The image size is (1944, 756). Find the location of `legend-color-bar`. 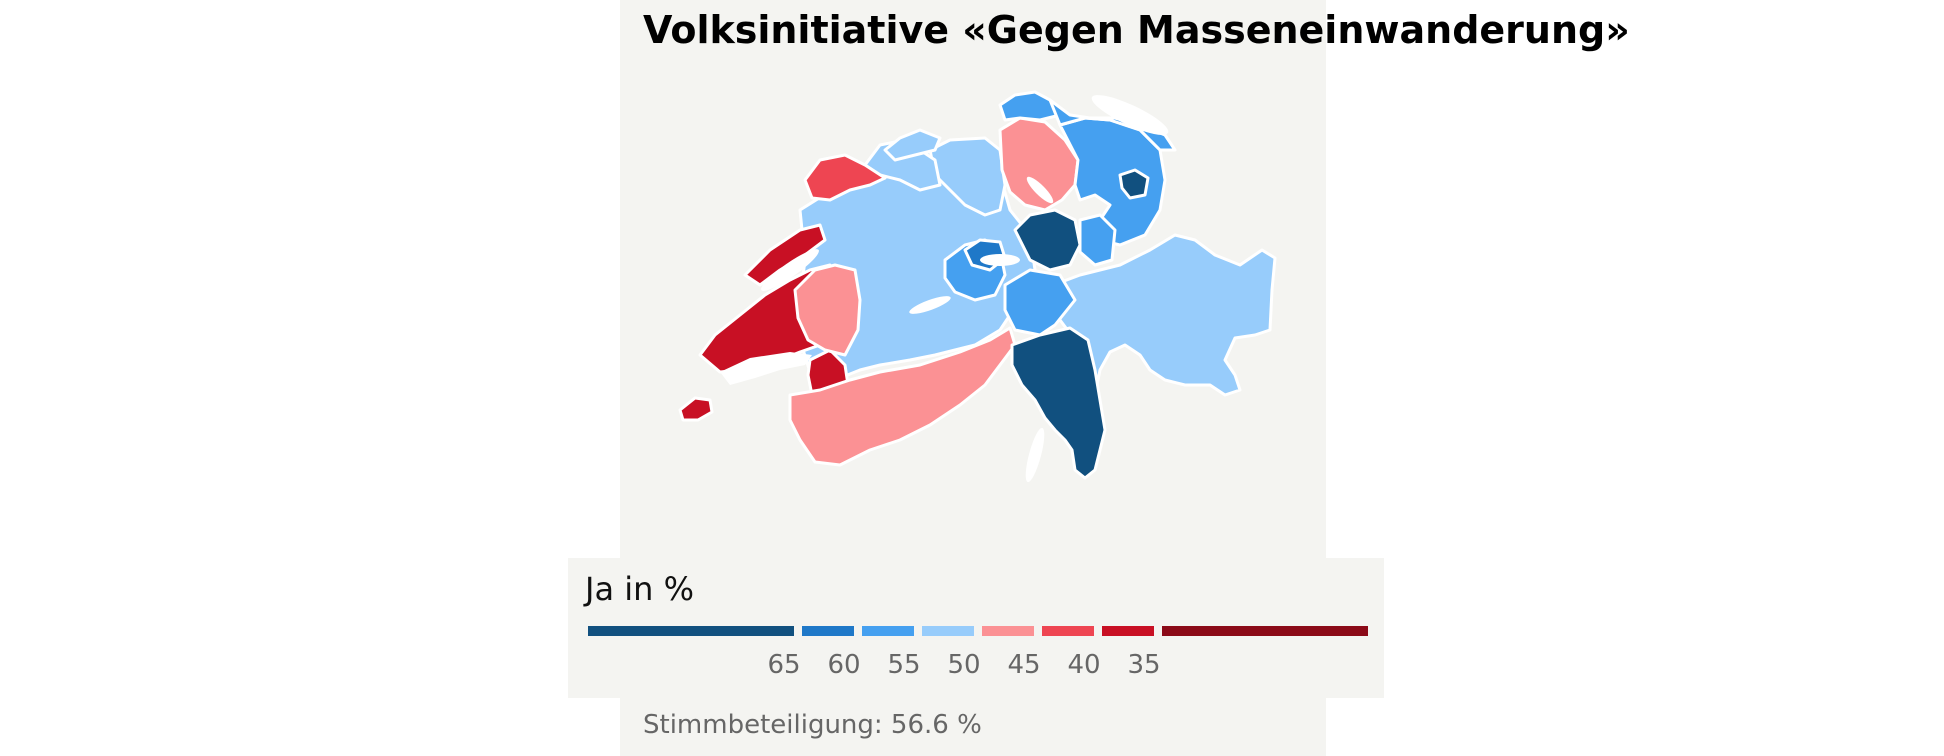

legend-color-bar is located at coordinates (978, 631).